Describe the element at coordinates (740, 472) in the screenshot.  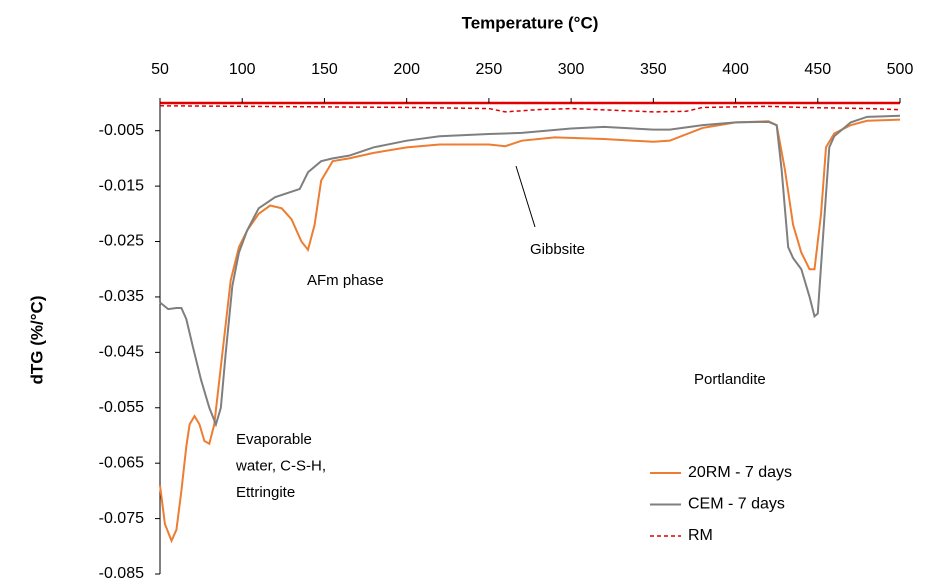
I see `legend-label: 20RM - 7 days` at that location.